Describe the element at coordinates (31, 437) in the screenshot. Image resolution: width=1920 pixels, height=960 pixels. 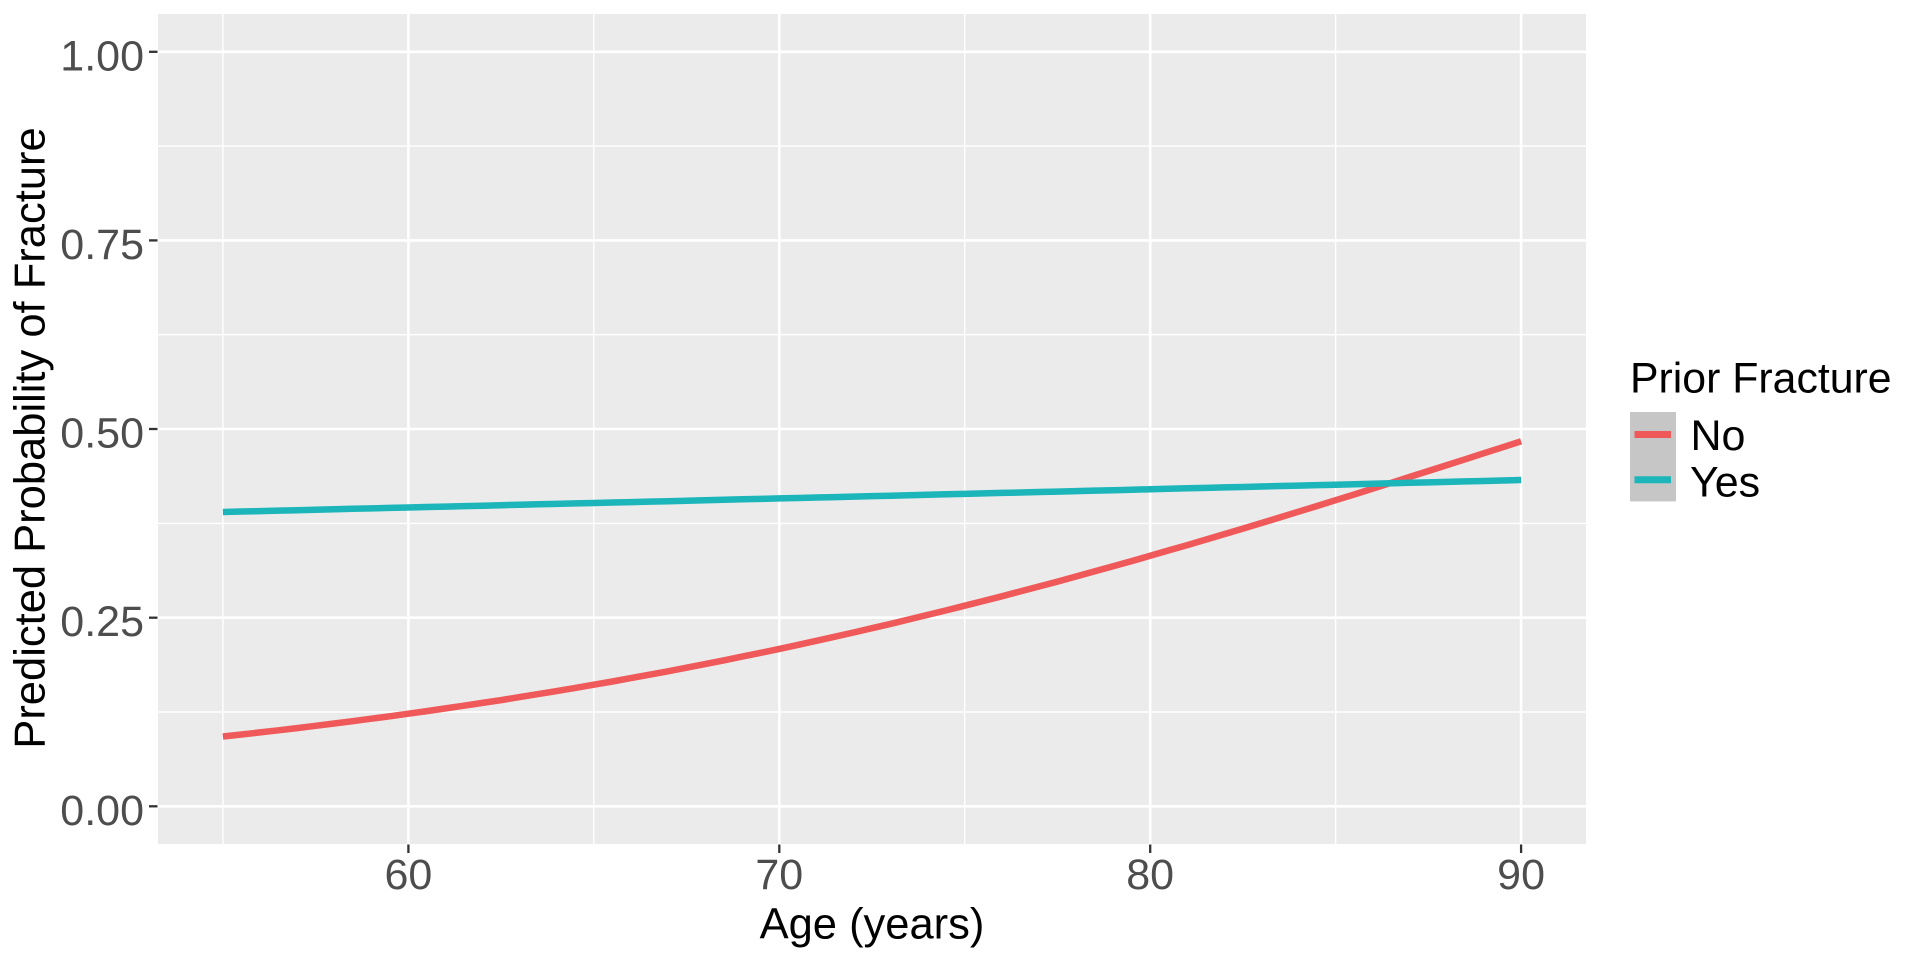
I see `svg-text:Predicted Probability of Fract: Predicted Probability of Fracture` at that location.